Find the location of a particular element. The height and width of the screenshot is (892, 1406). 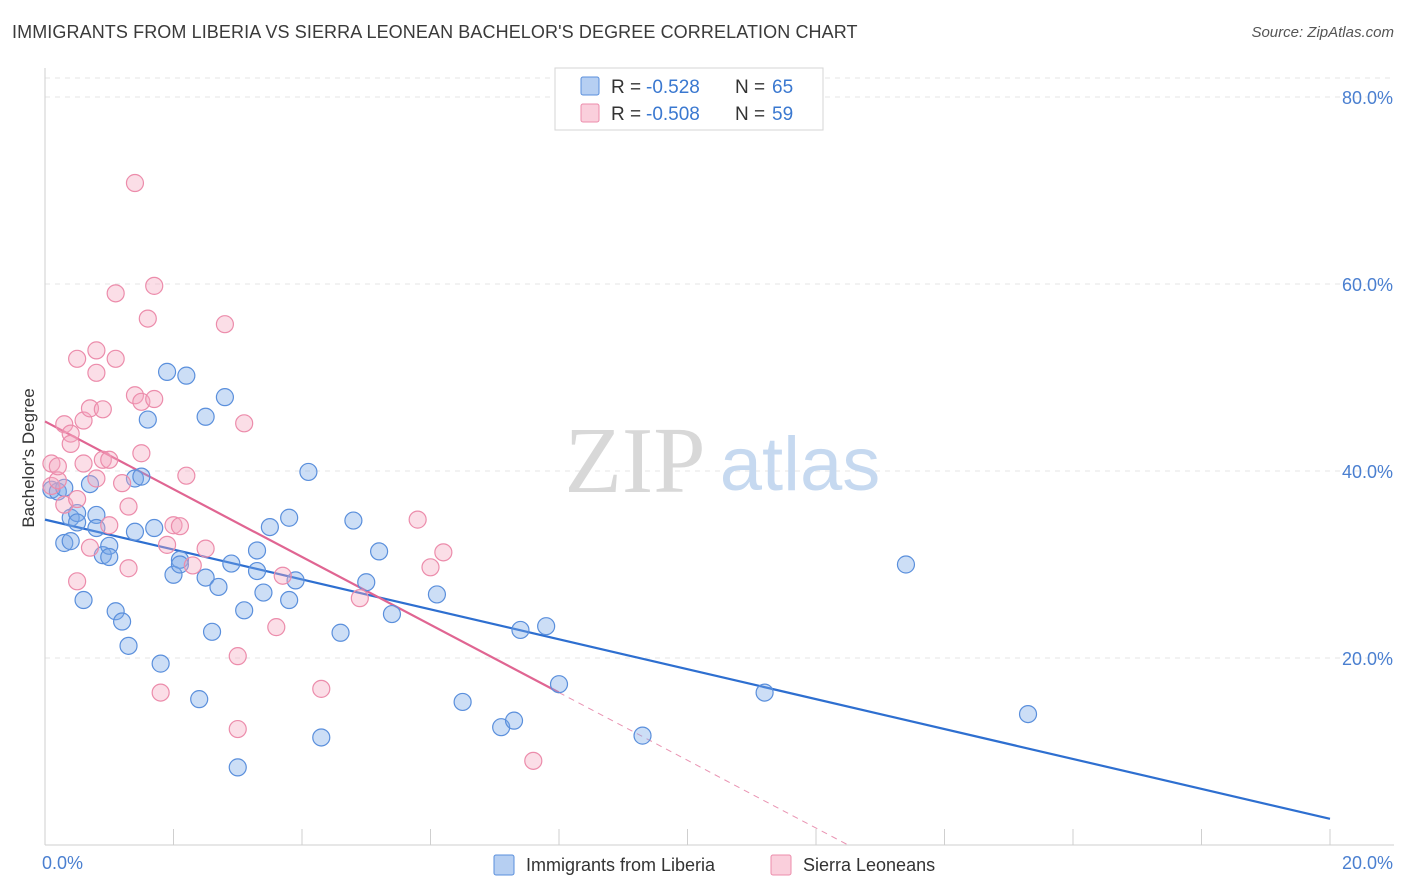

legend-n-label-liberia: N = is located at coordinates (750, 87).